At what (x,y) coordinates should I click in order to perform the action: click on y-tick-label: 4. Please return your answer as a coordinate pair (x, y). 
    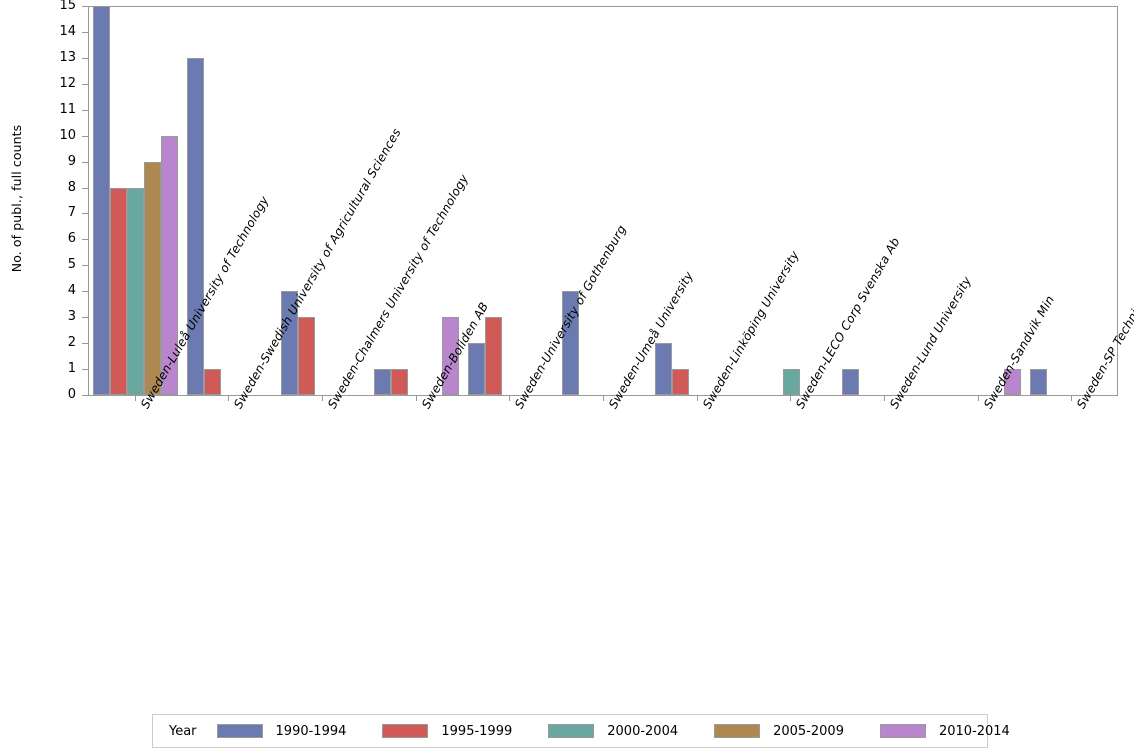
    Looking at the image, I should click on (71, 291).